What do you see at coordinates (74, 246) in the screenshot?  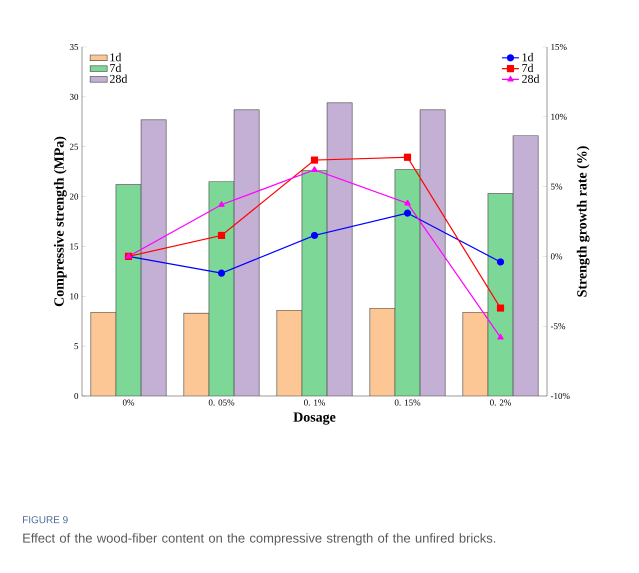 I see `y-tick-label: 15` at bounding box center [74, 246].